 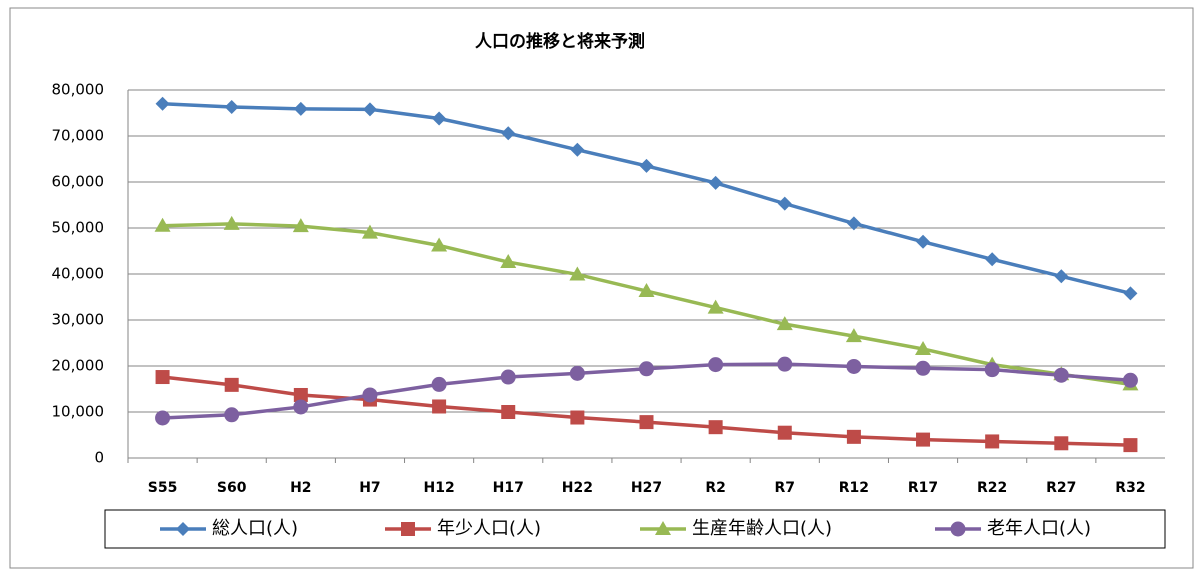 What do you see at coordinates (78, 182) in the screenshot?
I see `y-tick-label: 60,000` at bounding box center [78, 182].